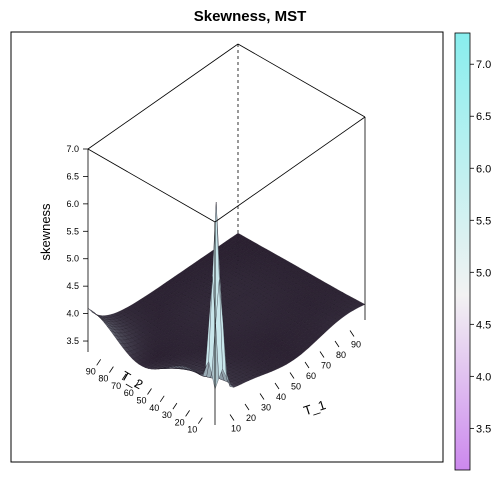  Describe the element at coordinates (251, 418) in the screenshot. I see `x-tick-label: 20` at that location.